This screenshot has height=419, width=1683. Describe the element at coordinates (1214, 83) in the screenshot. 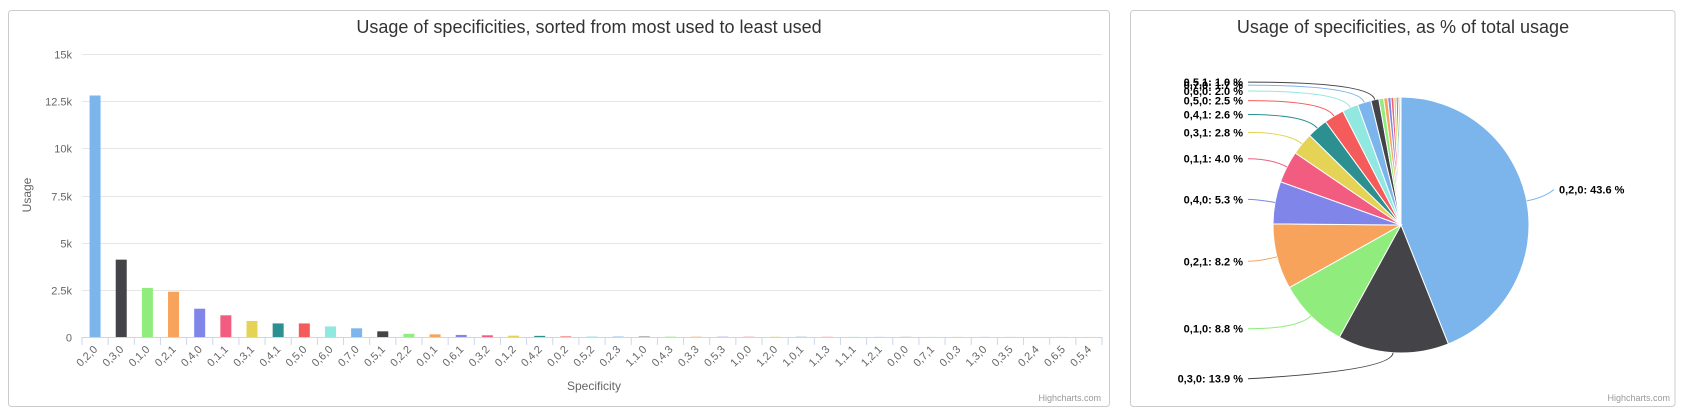

I see `pie-data-label: 0,5,1: 1.0 %` at that location.